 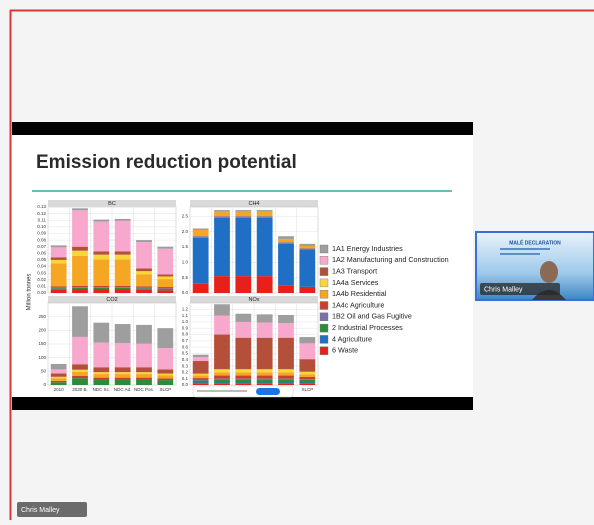 I want to click on legend-label: 1A2 Manufacturing and Construction, so click(x=390, y=259).